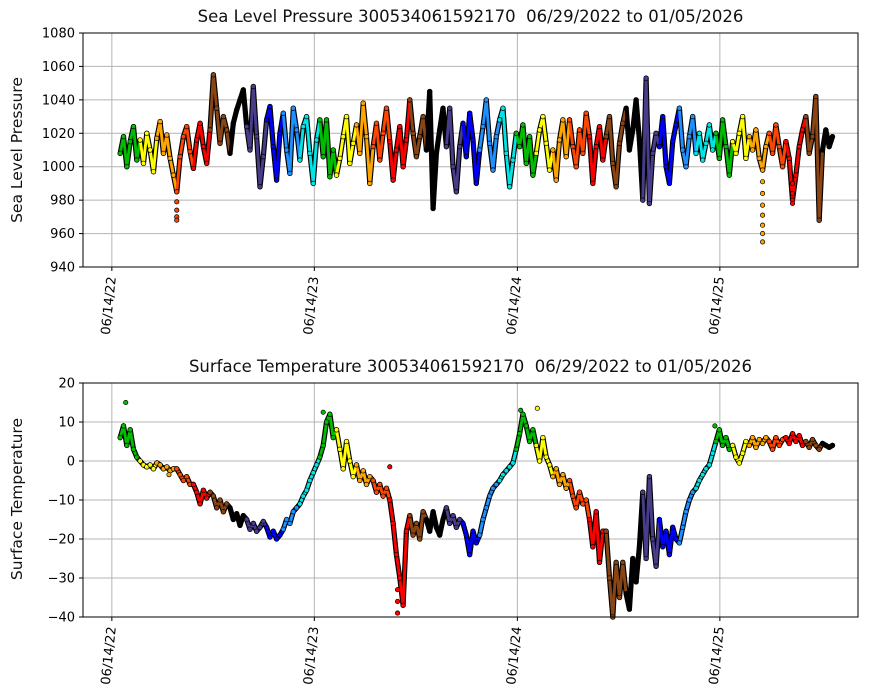 The height and width of the screenshot is (700, 870). I want to click on temperature-y-tick-label: 20, so click(66, 384).